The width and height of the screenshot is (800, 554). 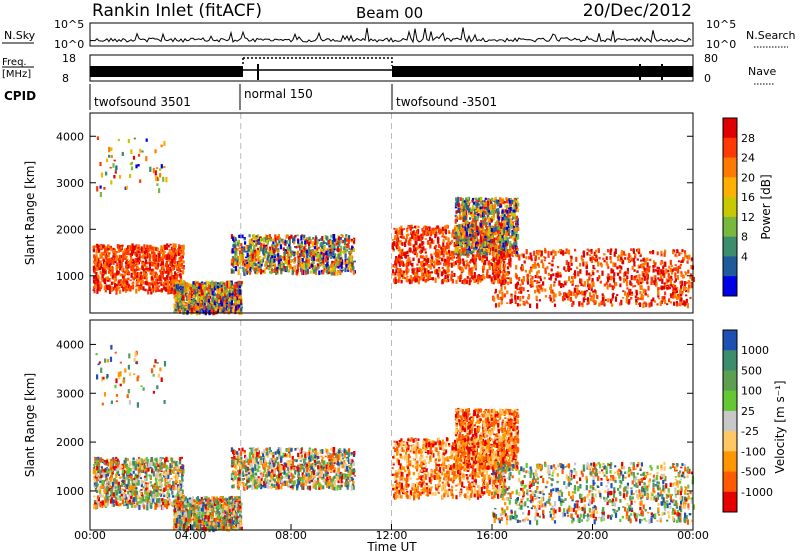 I want to click on cpid-segment-label: twofsound -3501, so click(x=446, y=102).